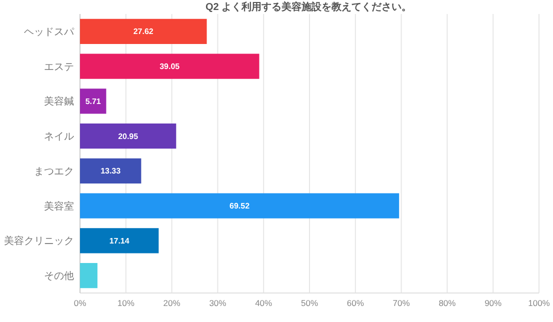 The width and height of the screenshot is (553, 322). What do you see at coordinates (39, 241) in the screenshot?
I see `y-tick-label: 美容クリニック` at bounding box center [39, 241].